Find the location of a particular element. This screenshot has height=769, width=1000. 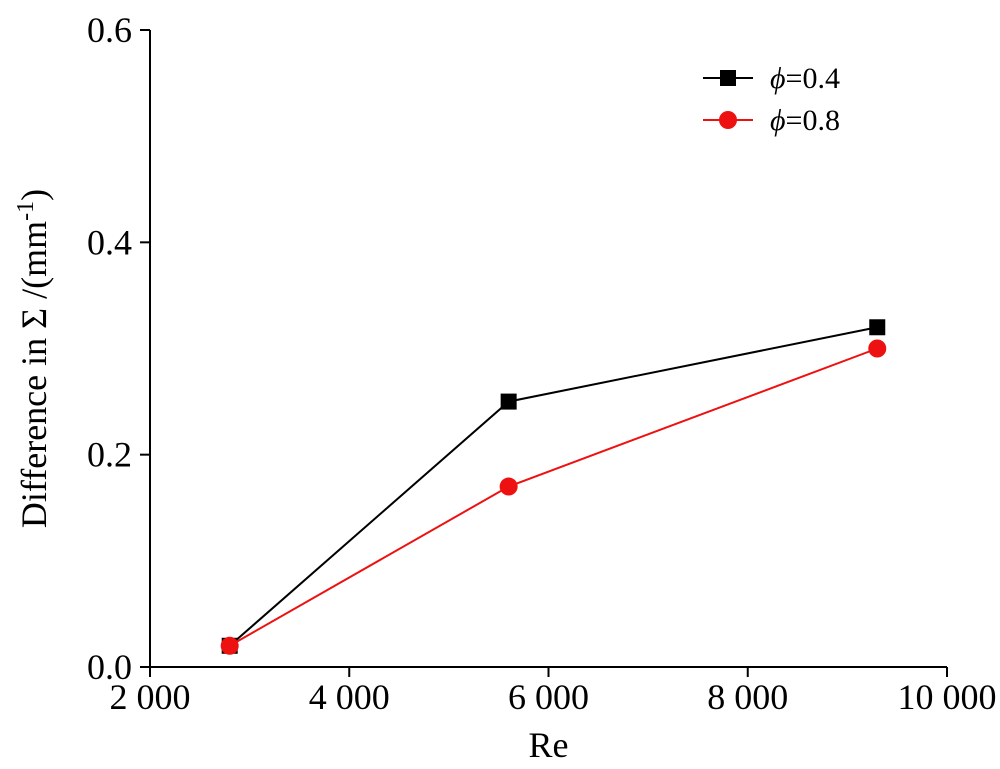

legend-label-value: =0.8 is located at coordinates (813, 120).